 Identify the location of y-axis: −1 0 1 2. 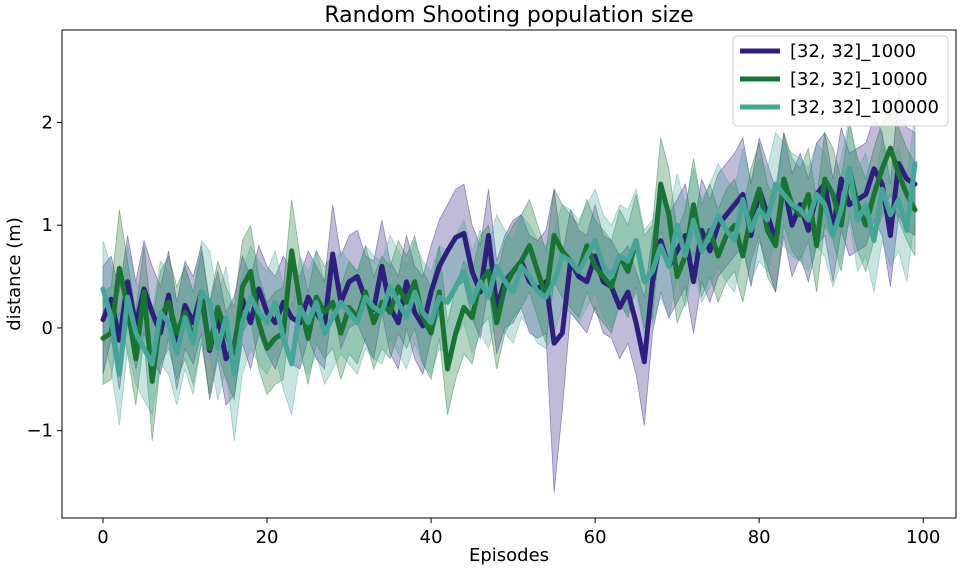
(44, 277).